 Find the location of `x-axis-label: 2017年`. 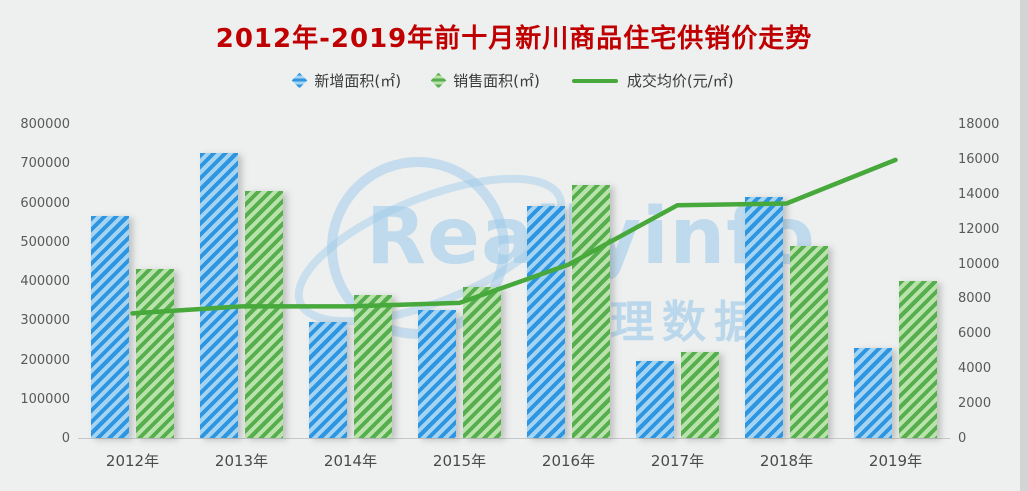

x-axis-label: 2017年 is located at coordinates (677, 461).